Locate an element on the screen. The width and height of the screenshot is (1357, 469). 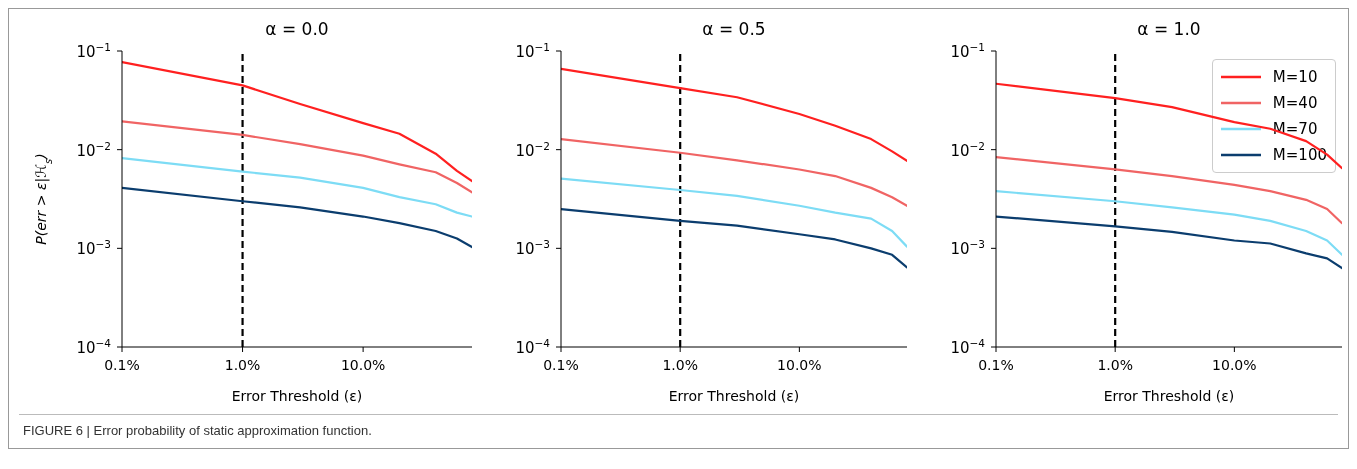
chart-title: α = 1.0 is located at coordinates (1169, 29).